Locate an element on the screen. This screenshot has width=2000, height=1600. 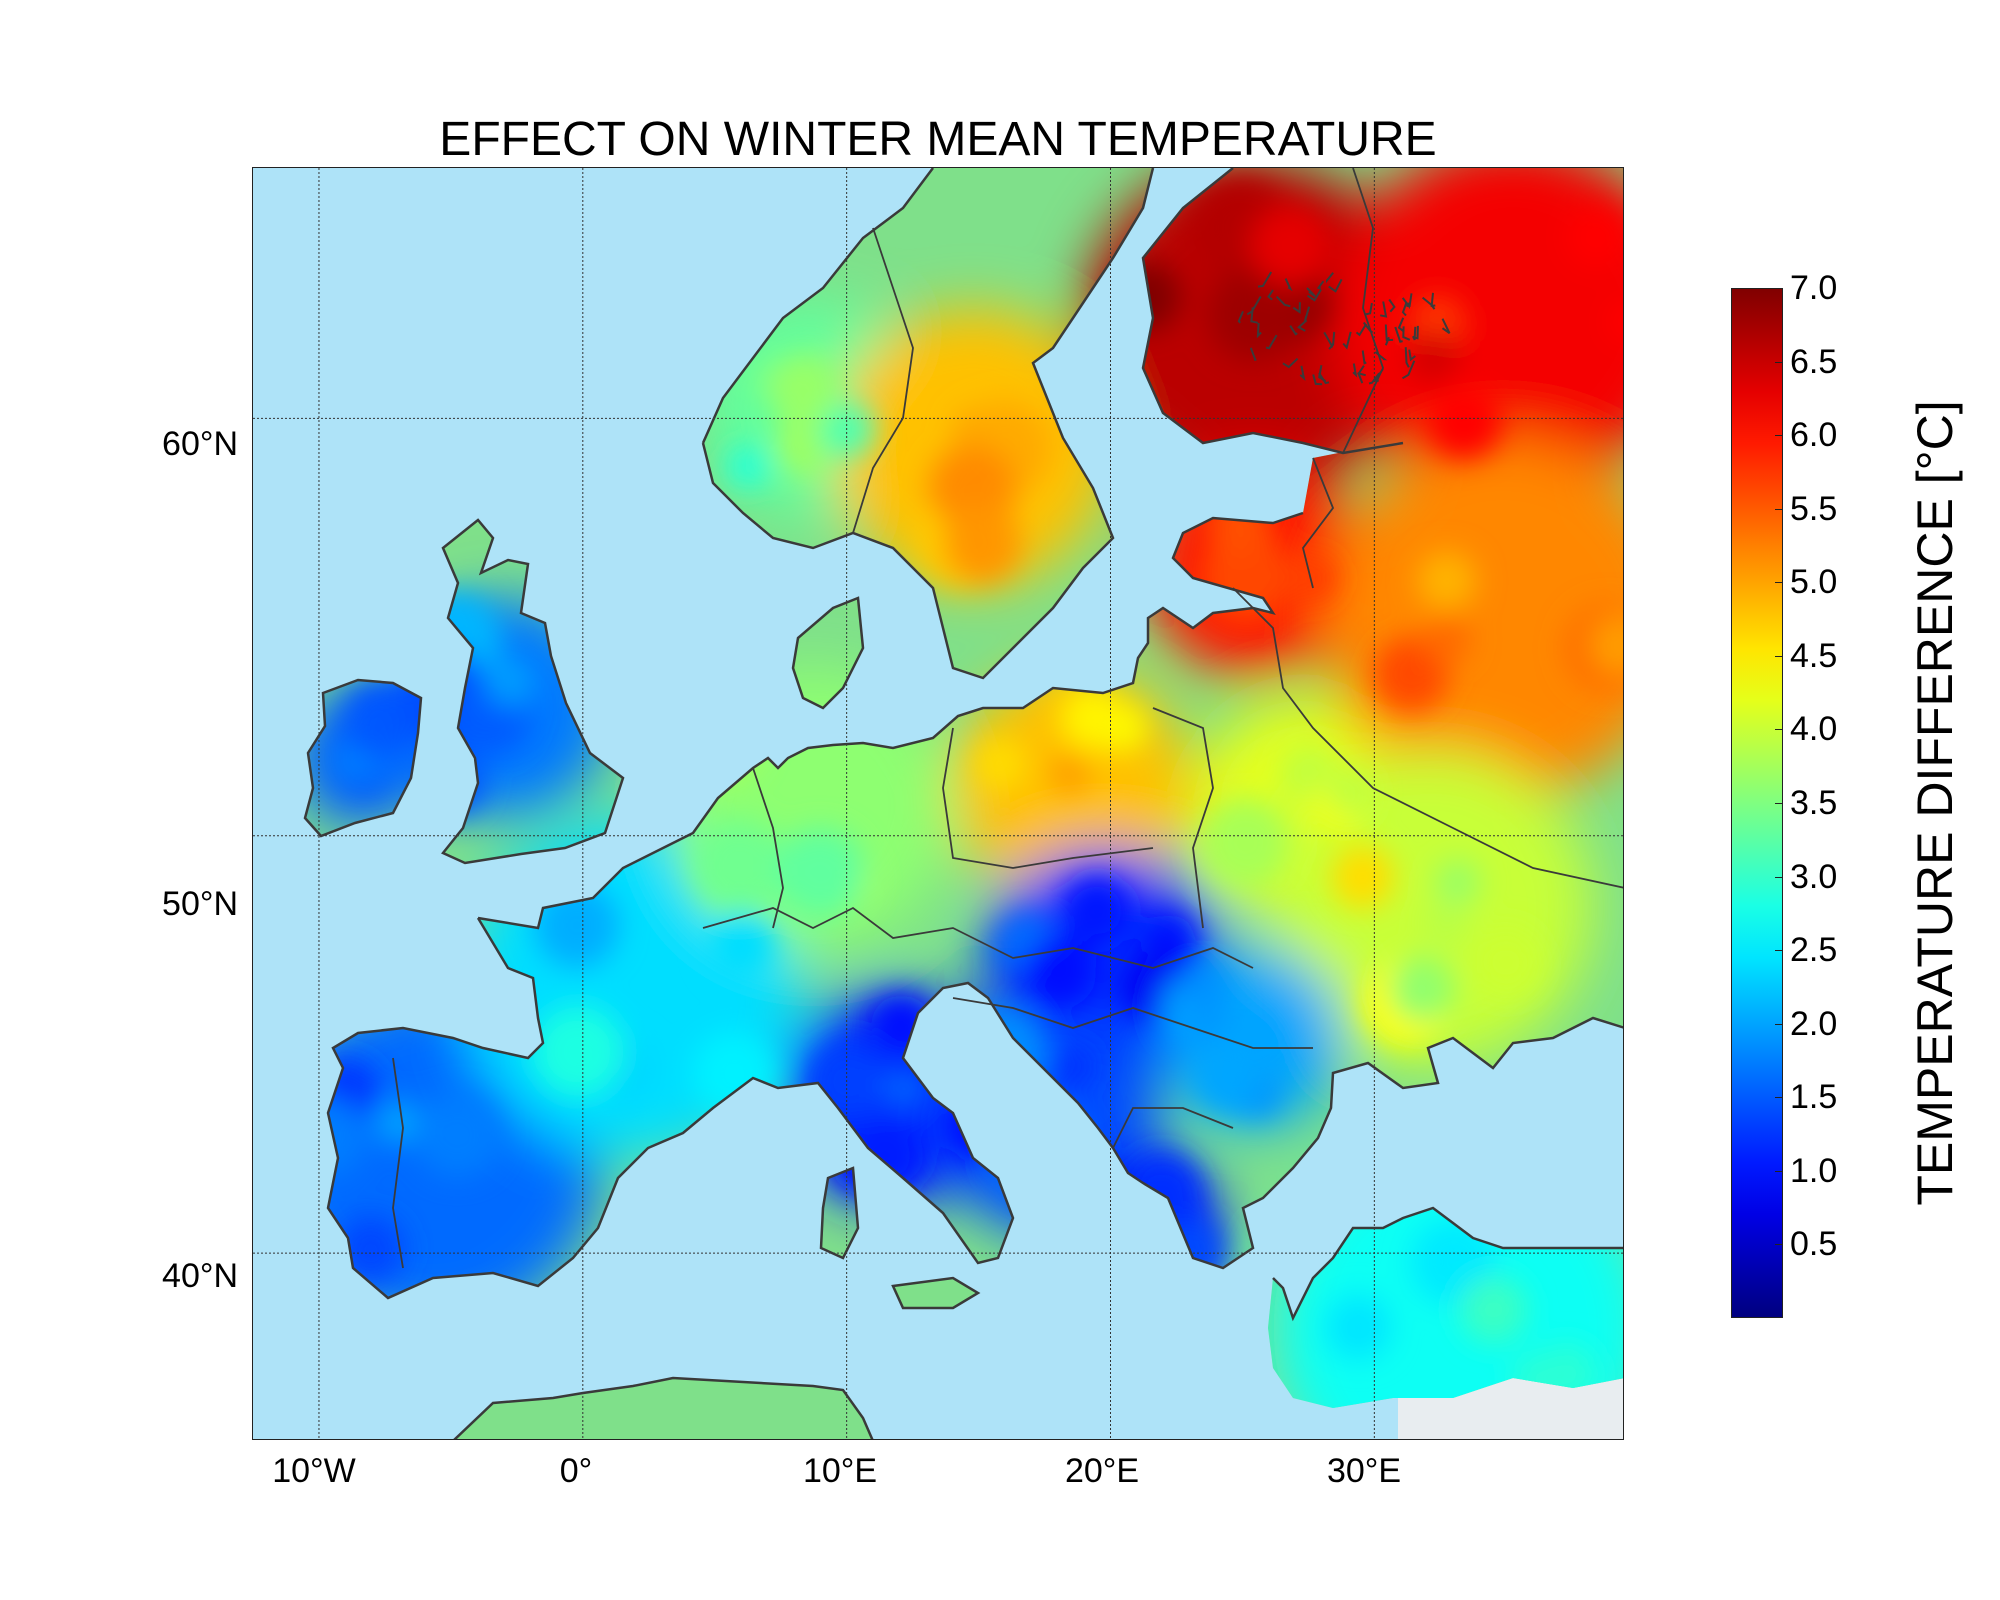
colorbar-tick-label: 2.5 is located at coordinates (1814, 950).